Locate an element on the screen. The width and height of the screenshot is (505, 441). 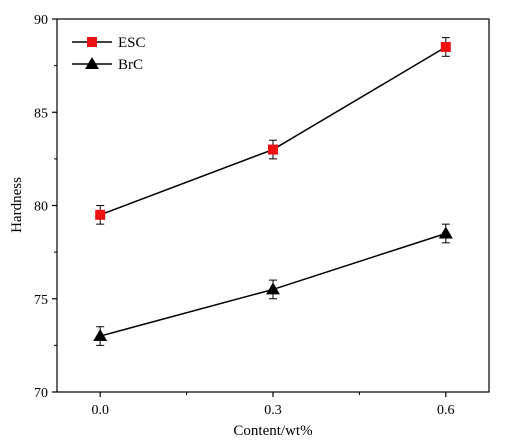
x-tick-label: 0.6 is located at coordinates (446, 410).